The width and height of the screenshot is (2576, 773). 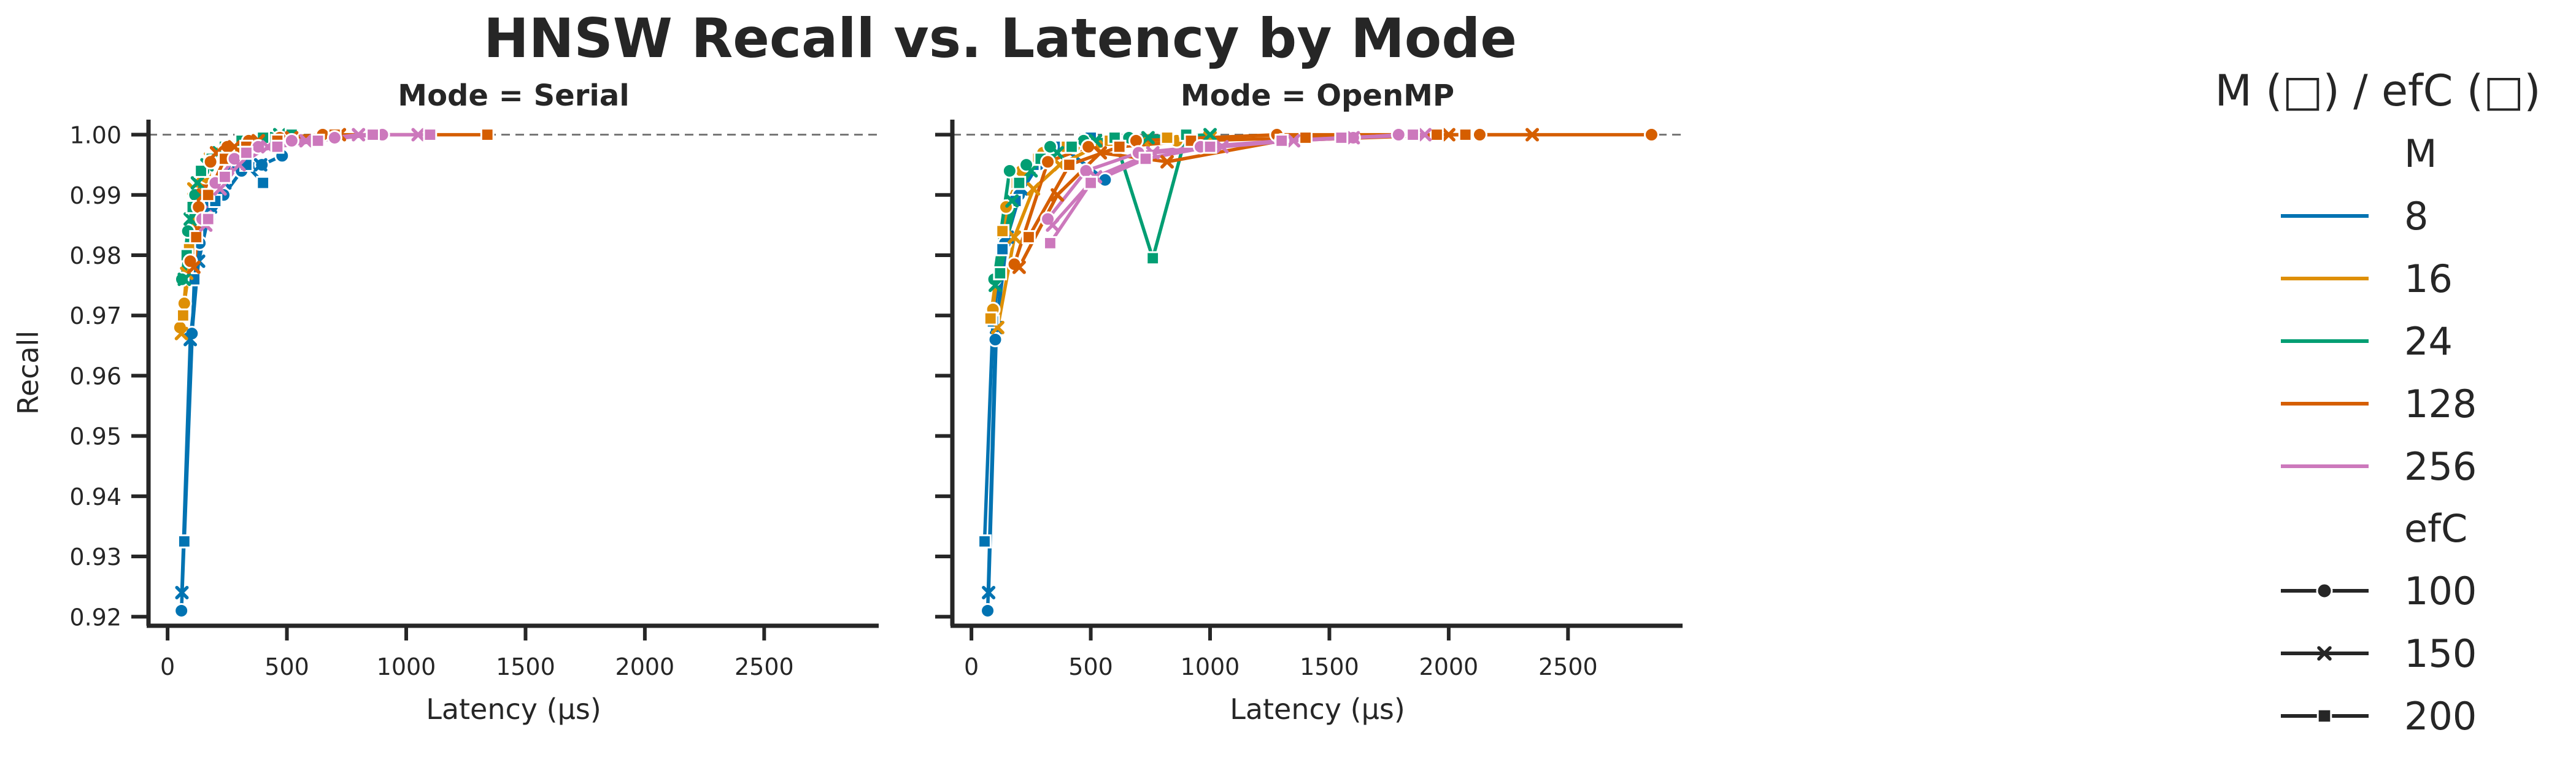 What do you see at coordinates (181, 333) in the screenshot?
I see `point-m16-efc150` at bounding box center [181, 333].